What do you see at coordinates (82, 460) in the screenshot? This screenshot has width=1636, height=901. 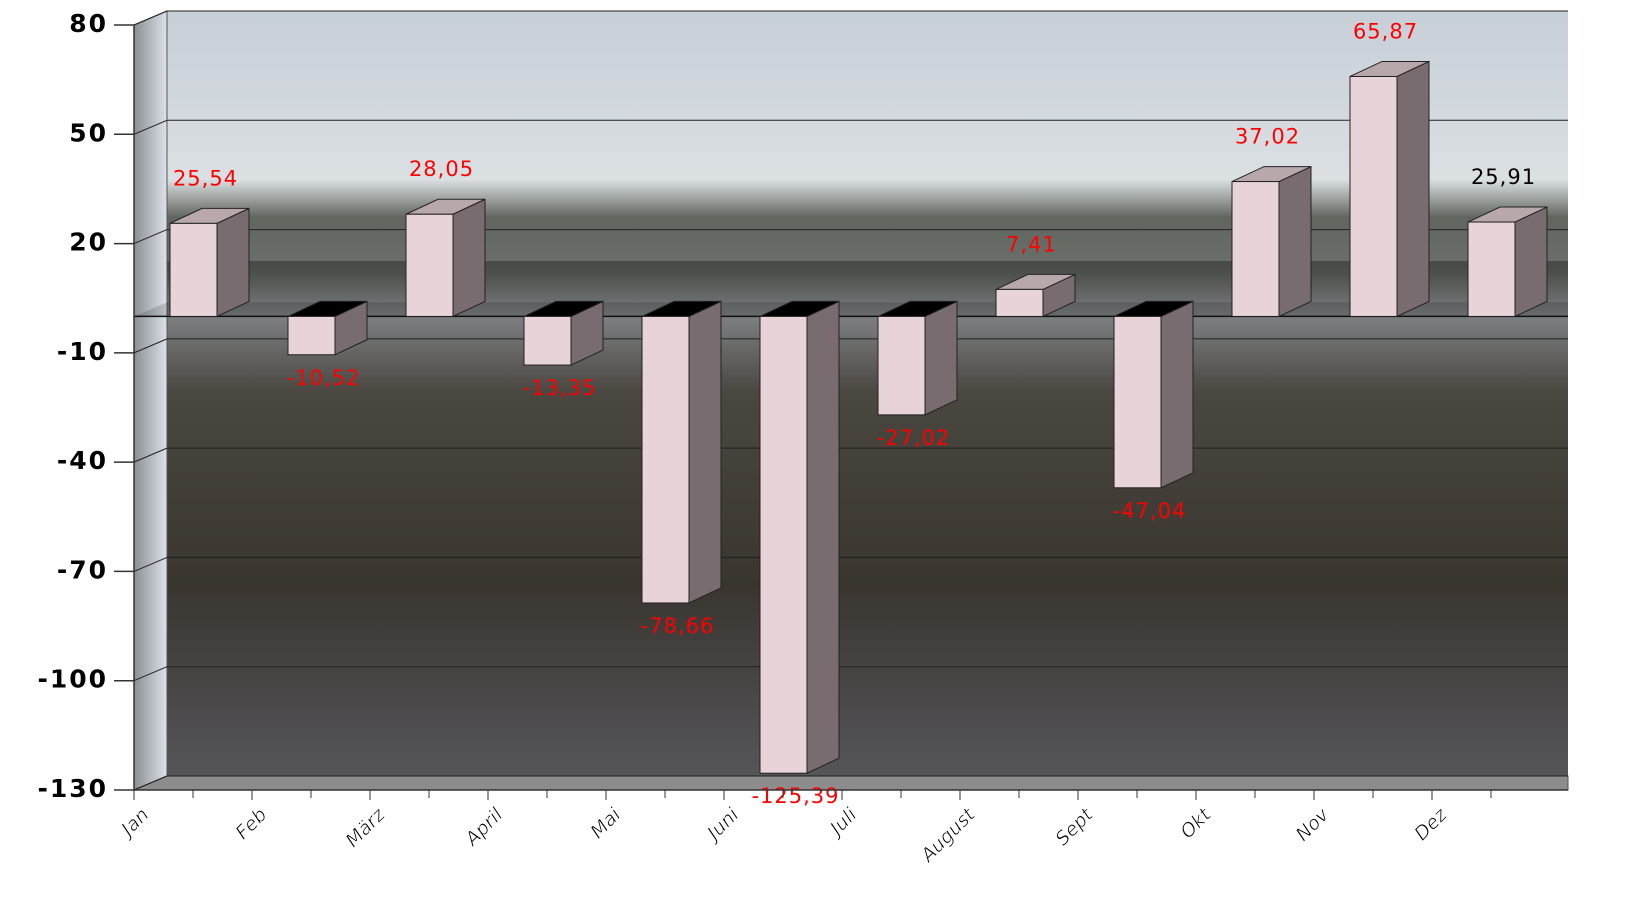 I see `y-tick-label: -40` at bounding box center [82, 460].